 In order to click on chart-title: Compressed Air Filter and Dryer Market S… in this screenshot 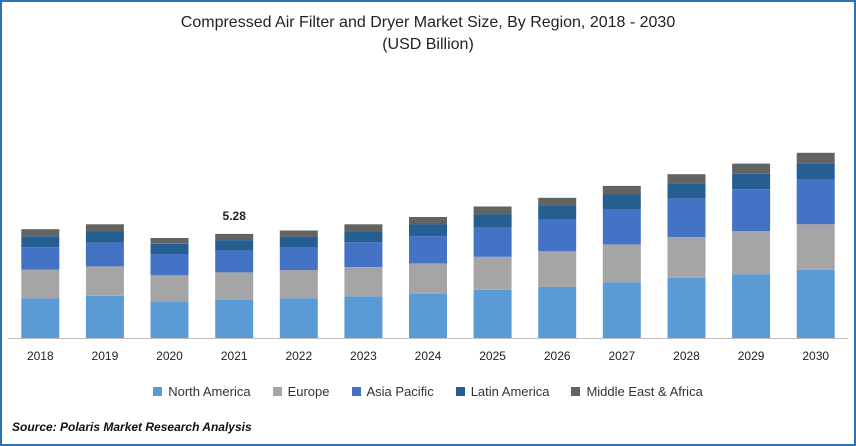, I will do `click(428, 22)`.